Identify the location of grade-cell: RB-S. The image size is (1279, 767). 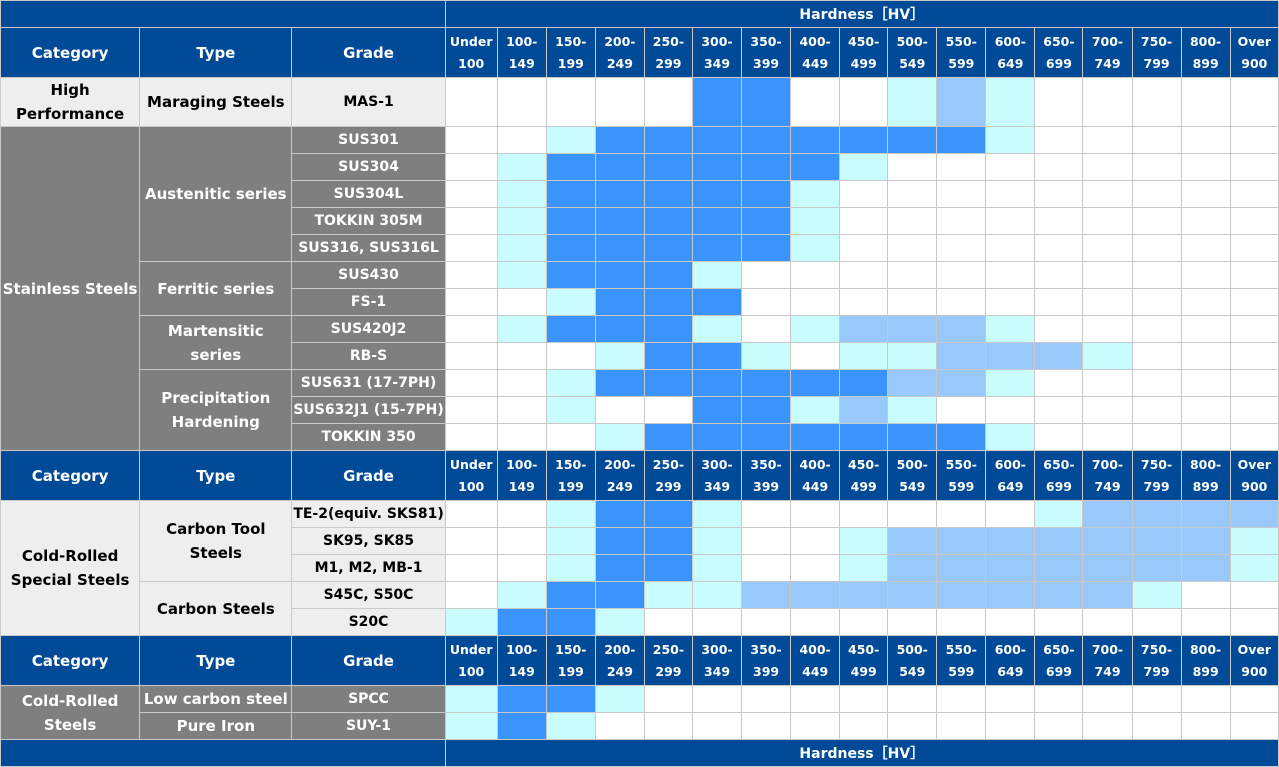
(368, 356).